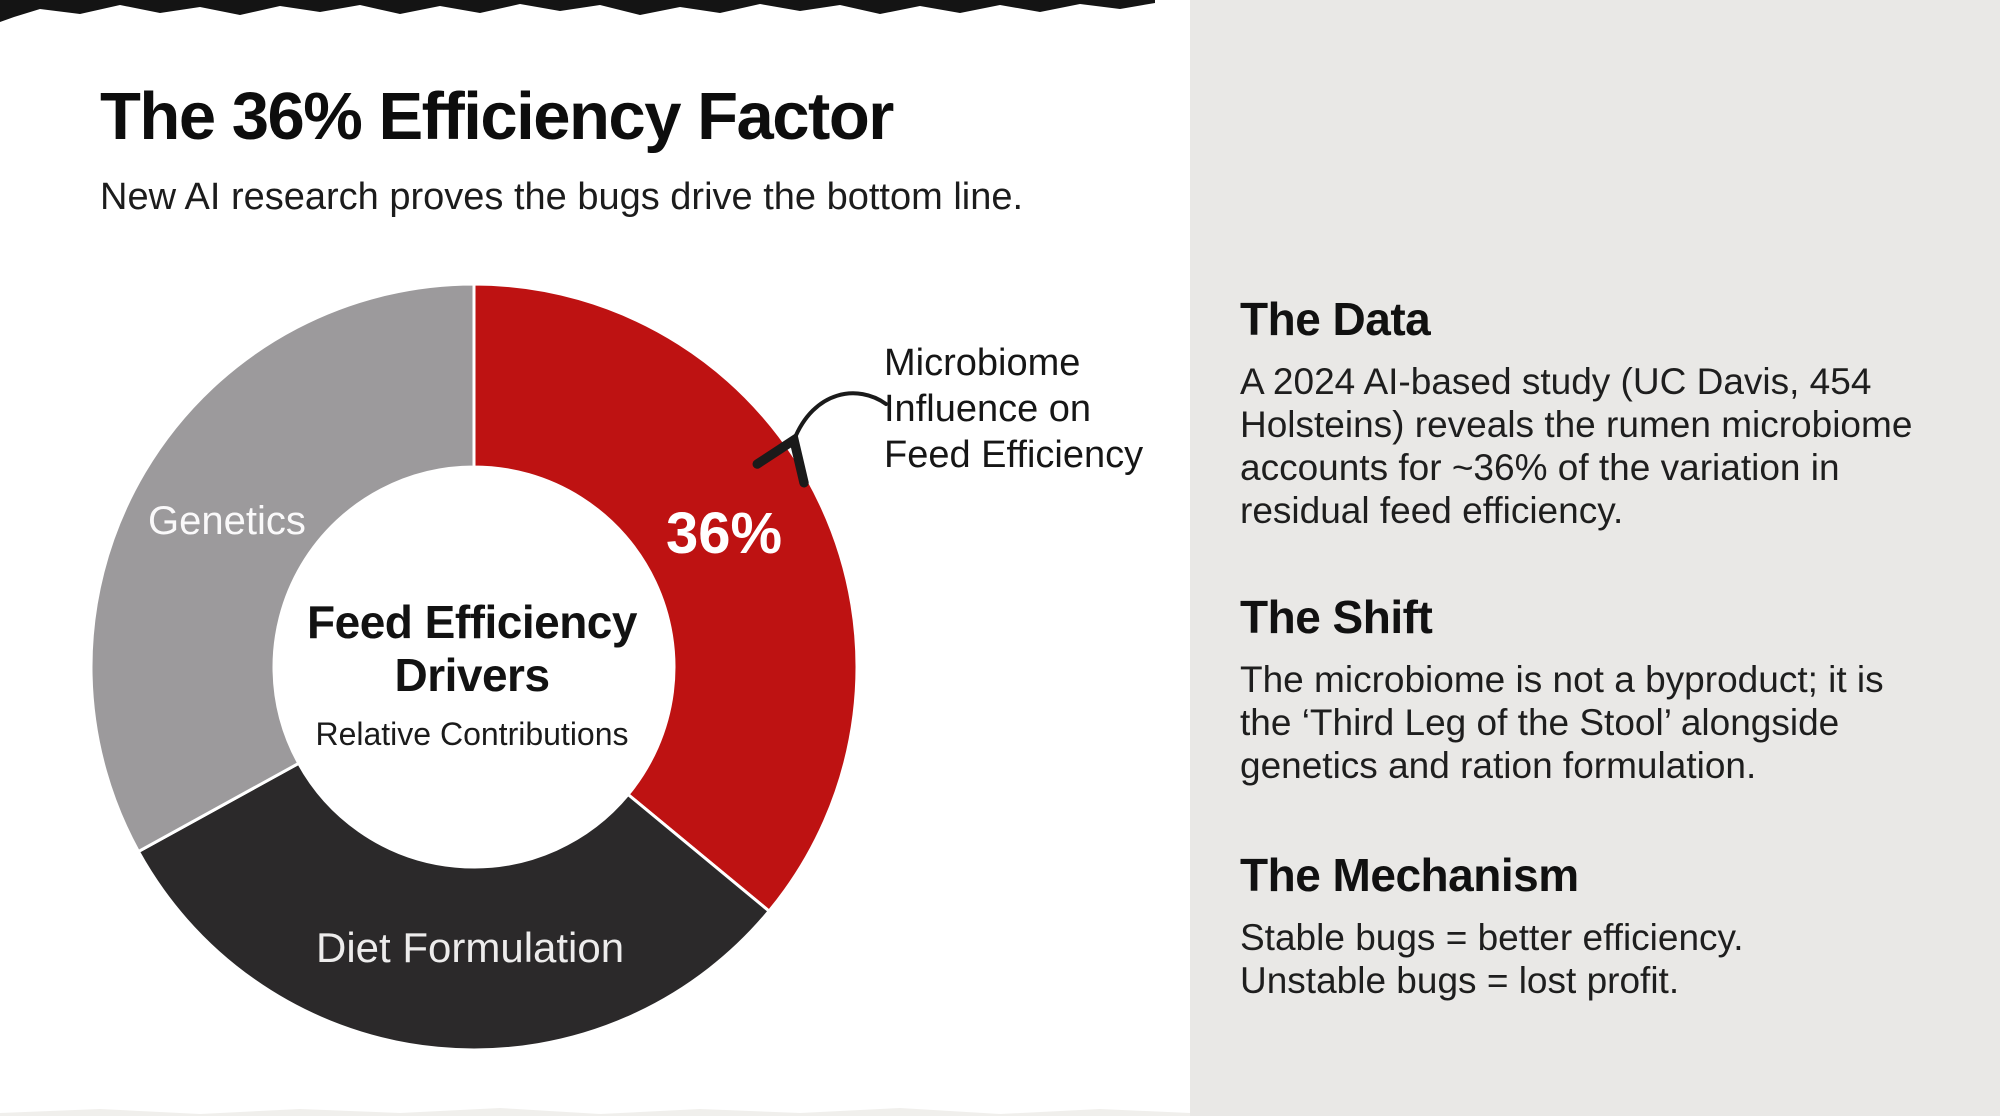  Describe the element at coordinates (982, 363) in the screenshot. I see `annotation-line1: Microbiome` at that location.